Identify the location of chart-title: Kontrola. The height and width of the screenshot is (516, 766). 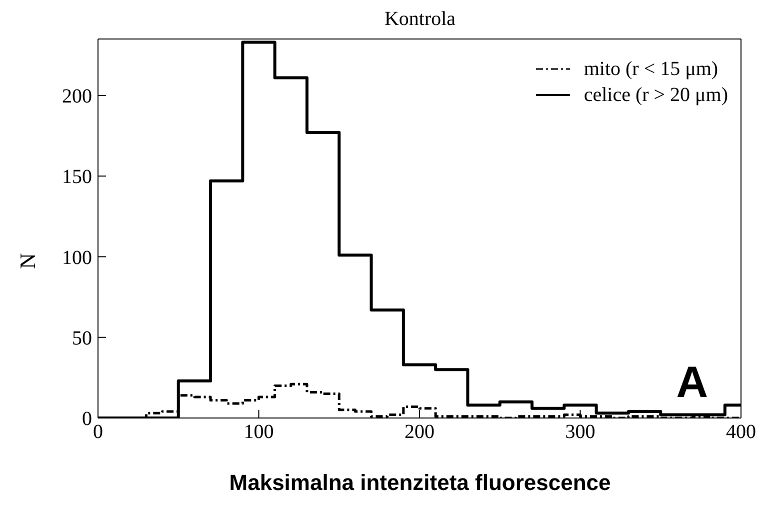
(420, 19).